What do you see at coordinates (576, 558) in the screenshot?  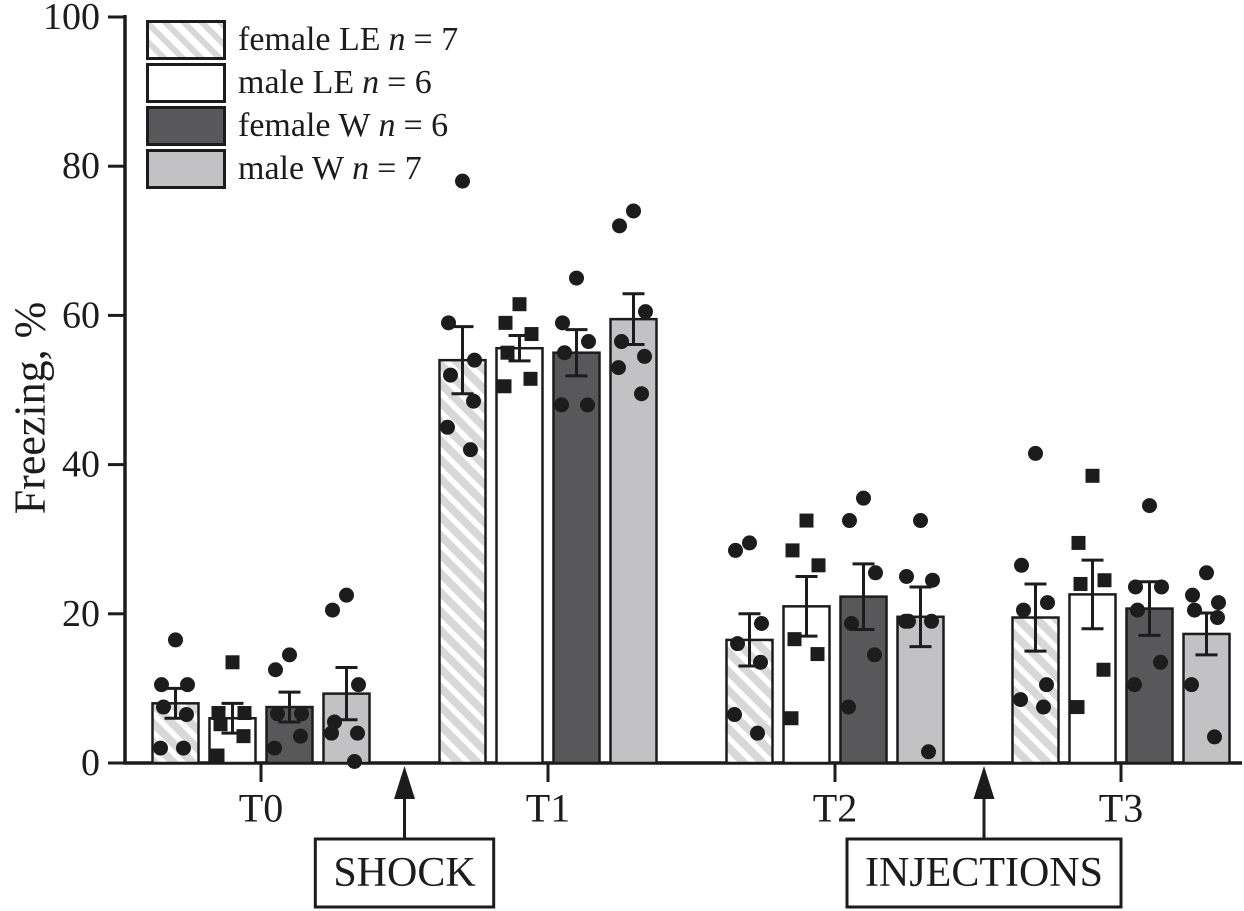 I see `bar-female-W-T1` at bounding box center [576, 558].